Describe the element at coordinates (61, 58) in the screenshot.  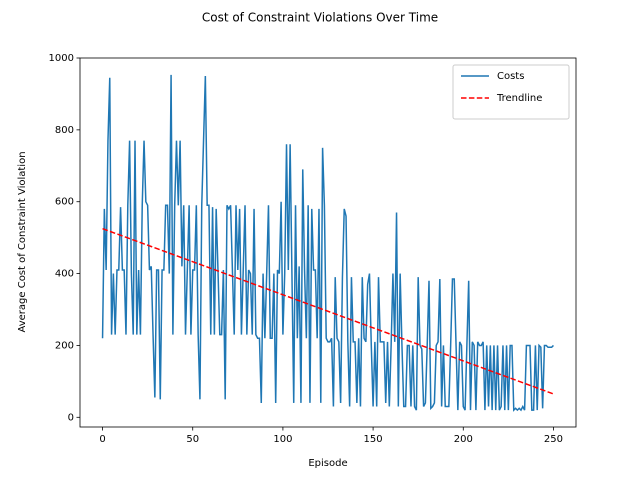
I see `y-tick-label: 1000` at that location.